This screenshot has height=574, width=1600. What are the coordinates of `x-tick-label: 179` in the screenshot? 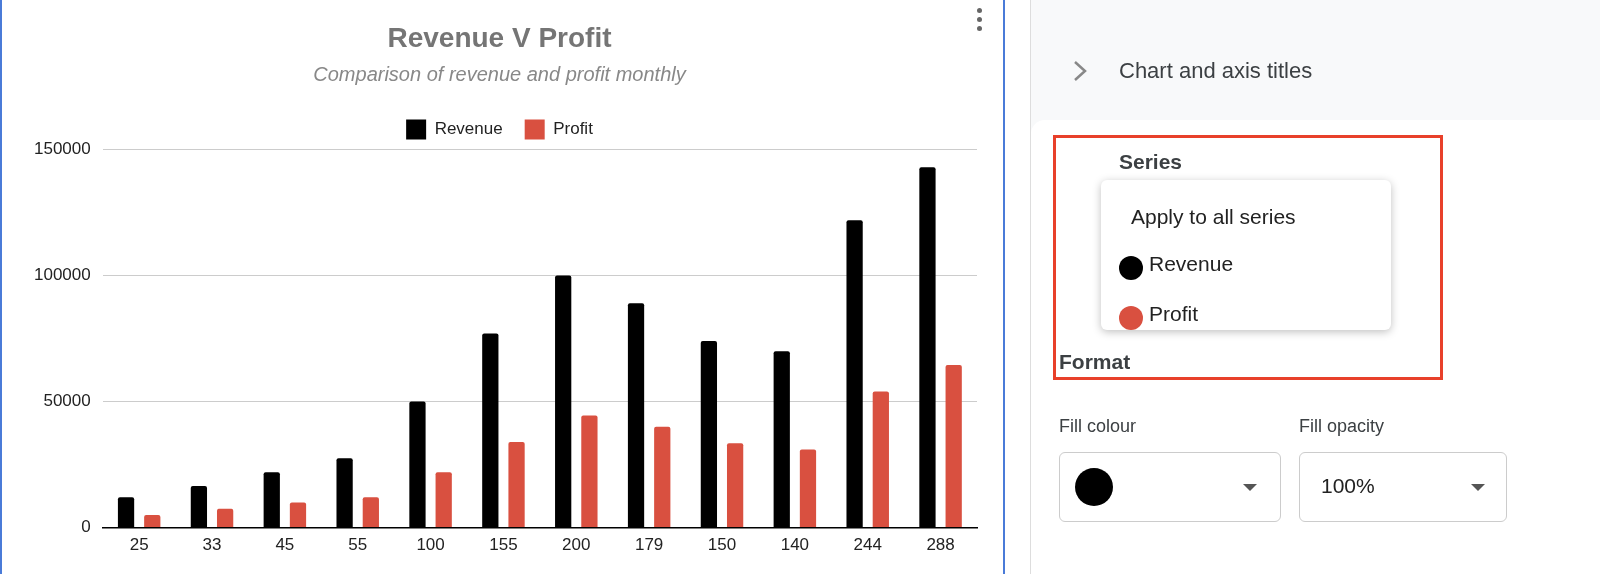 It's located at (649, 545).